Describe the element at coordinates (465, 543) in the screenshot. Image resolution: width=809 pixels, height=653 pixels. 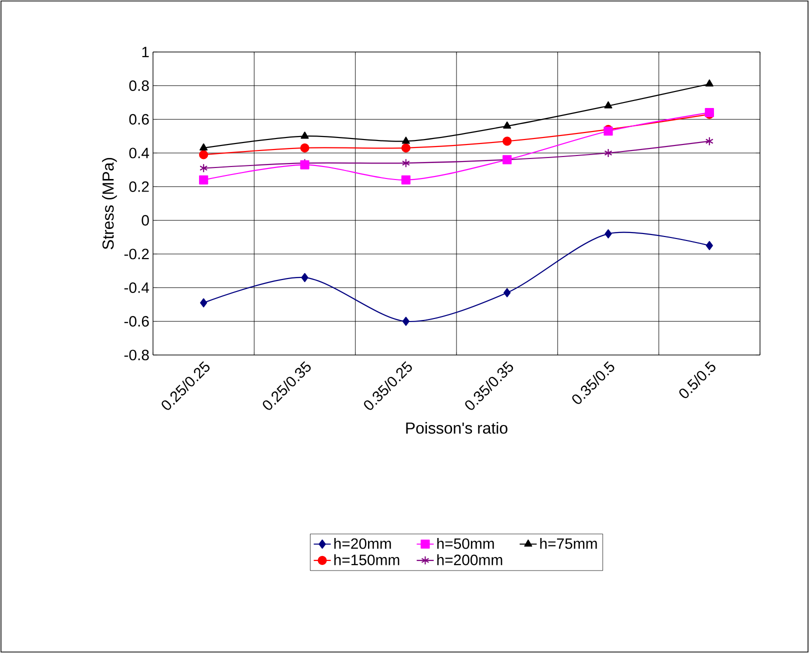
I see `legend-label: h=50mm` at that location.